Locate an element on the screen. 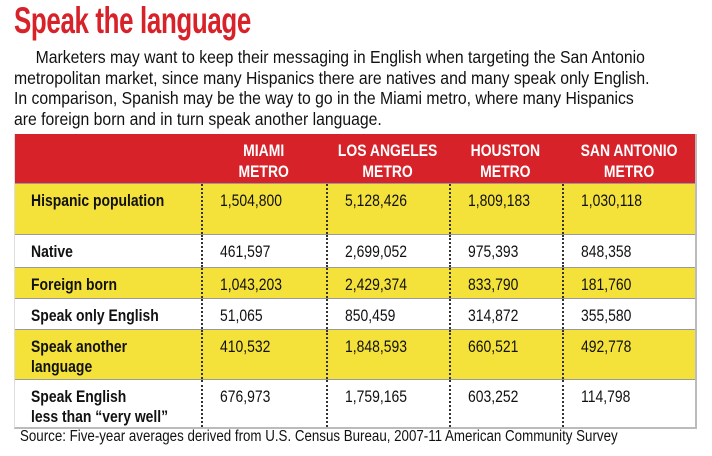  value-text: 850,459 is located at coordinates (370, 315).